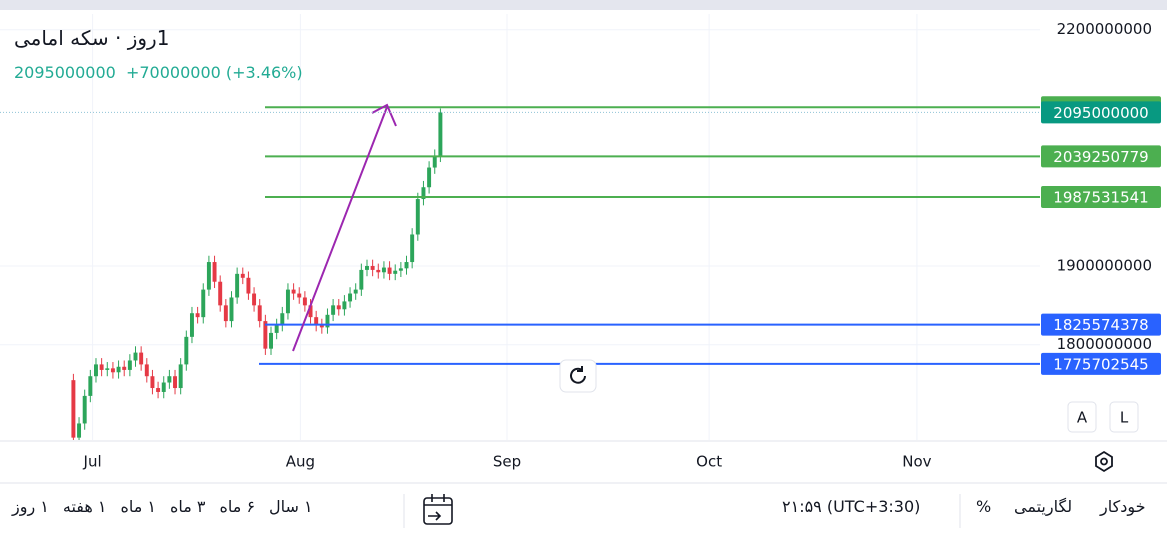  What do you see at coordinates (162, 506) in the screenshot?
I see `range-buttons: ۱ روز ۱ هفته ۱ ماه ۳ ماه ۶ ماه ۱ سال` at bounding box center [162, 506].